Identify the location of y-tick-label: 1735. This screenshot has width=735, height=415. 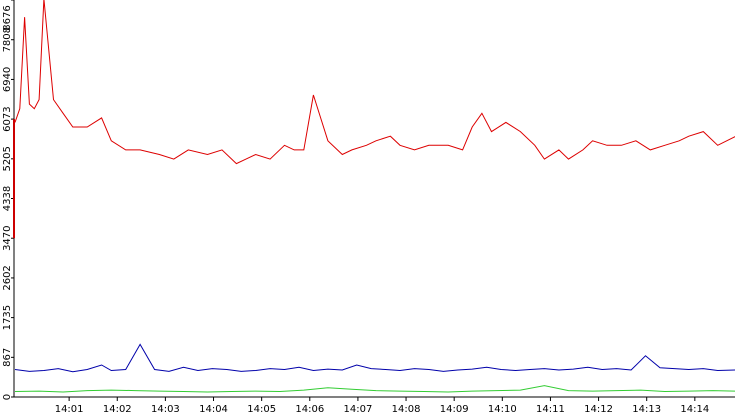
(7, 317).